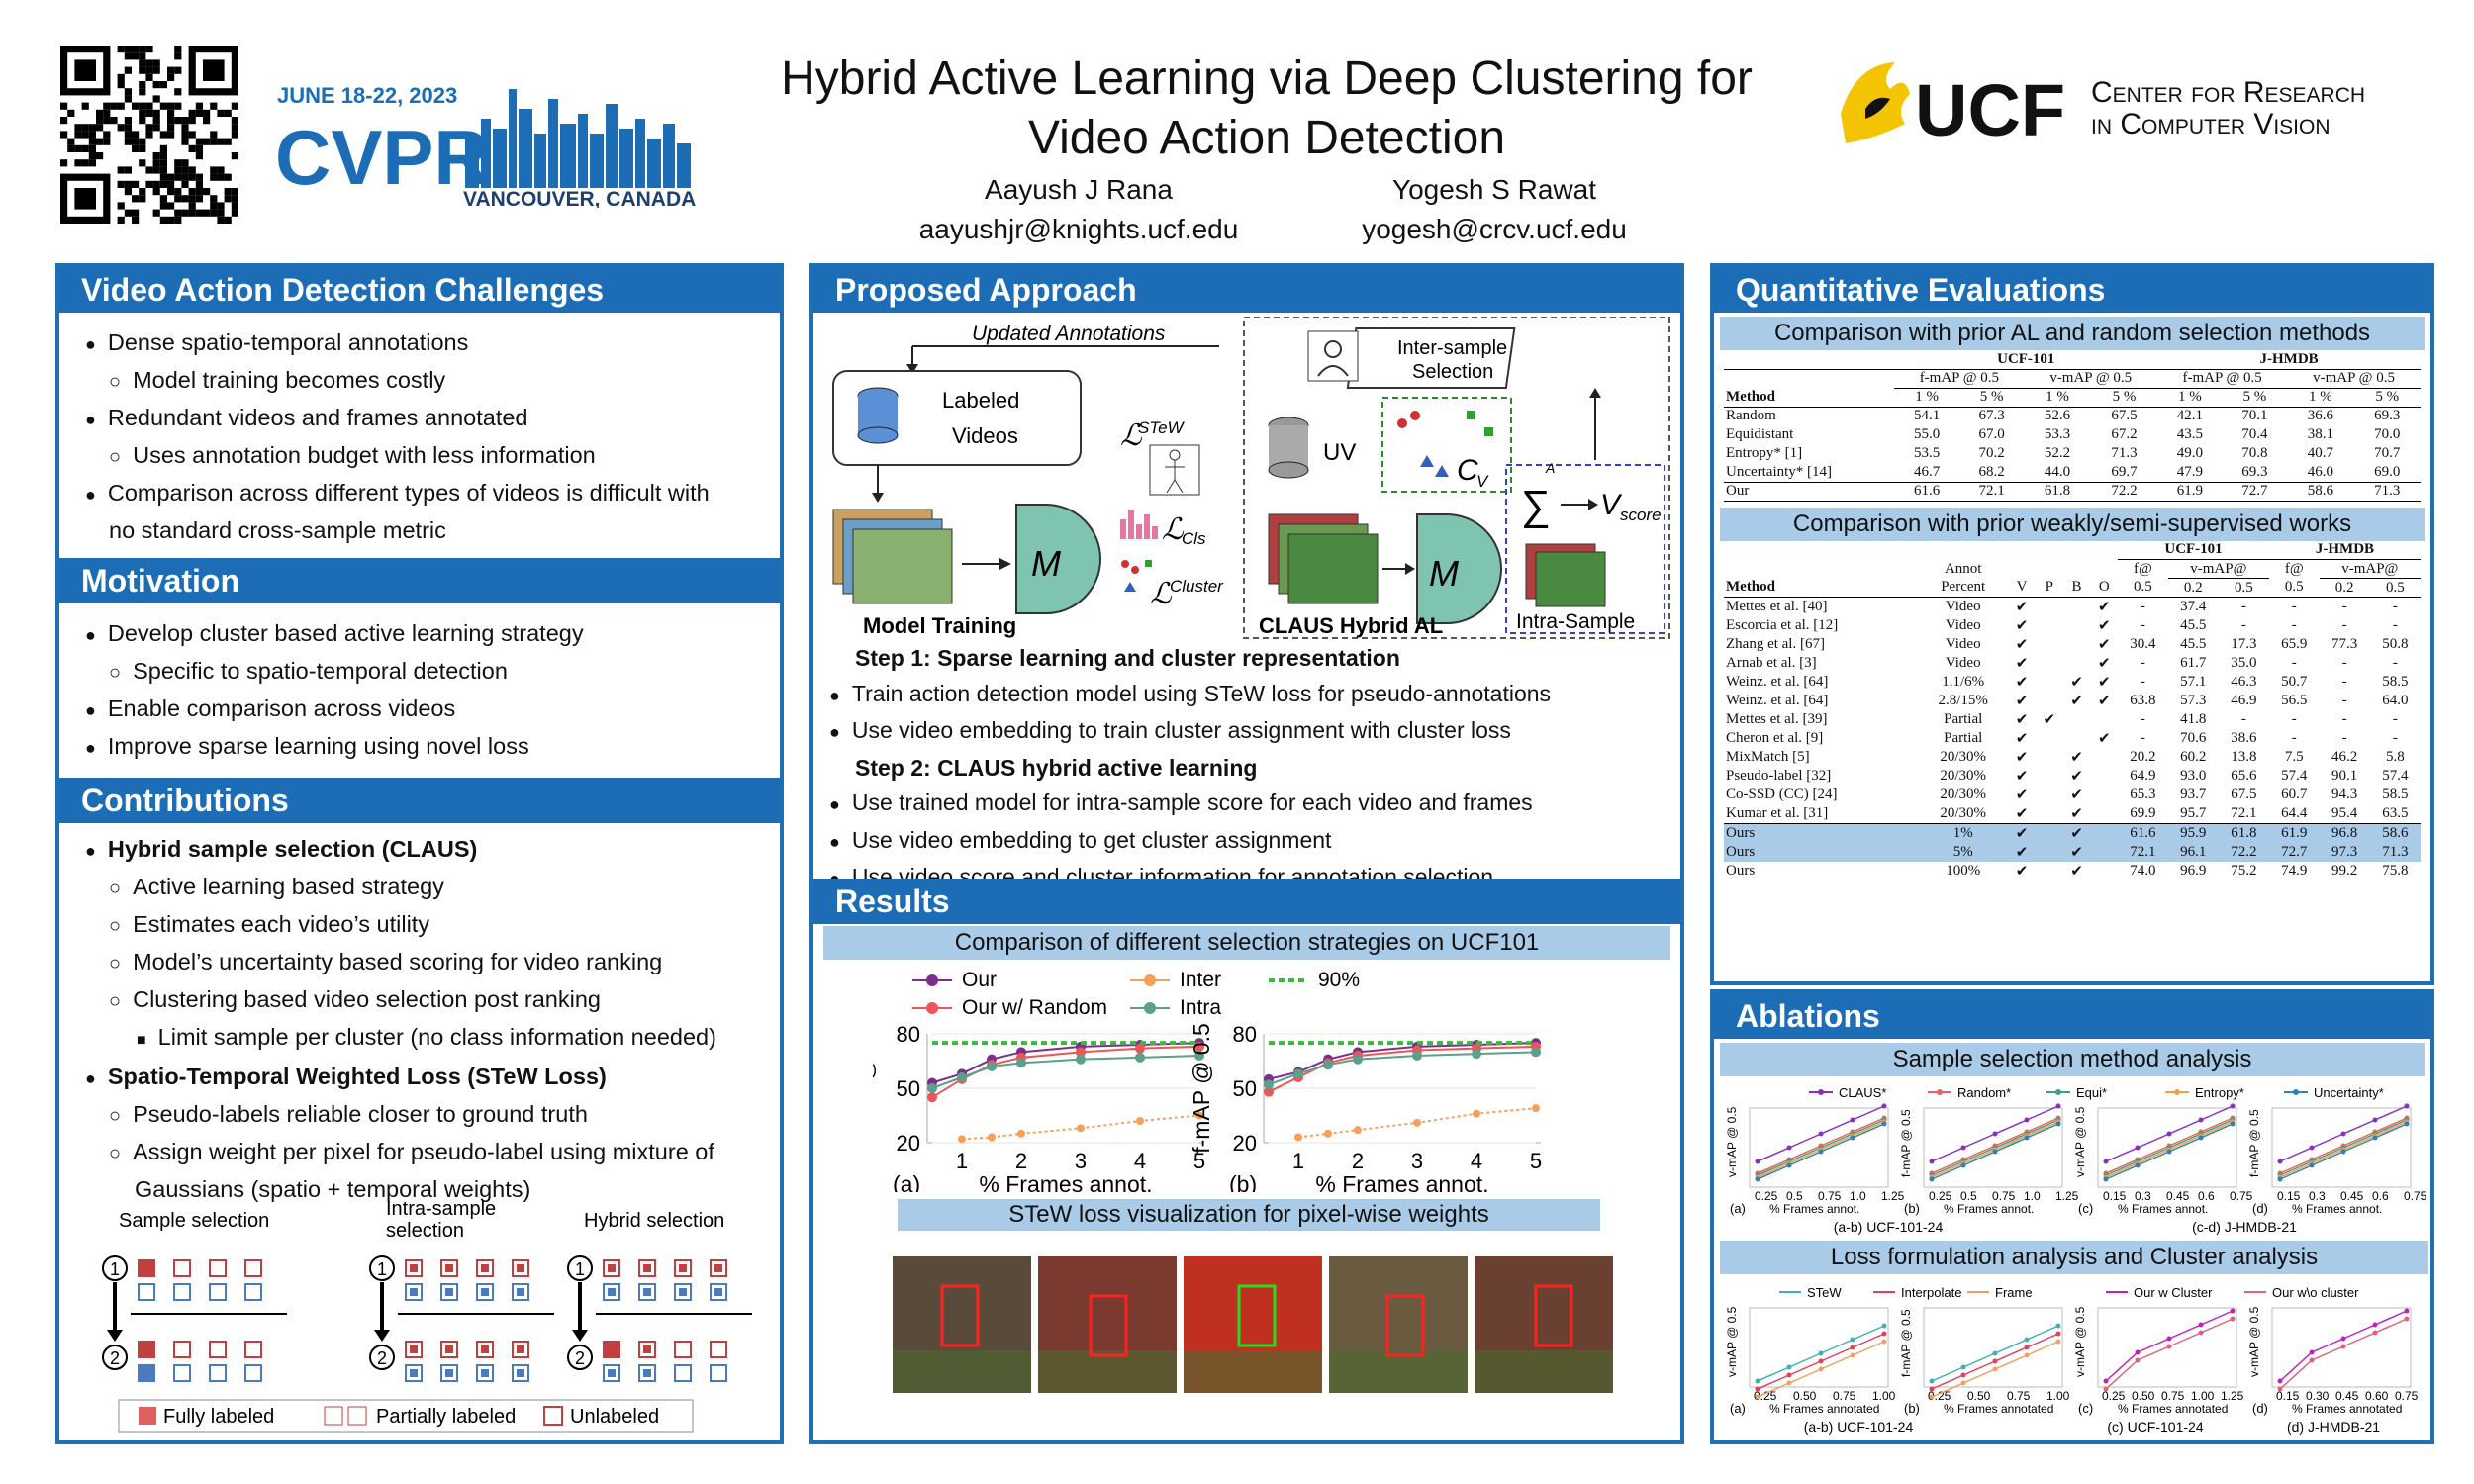  I want to click on axis-label: f-mAP @ 0.5, so click(1201, 1088).